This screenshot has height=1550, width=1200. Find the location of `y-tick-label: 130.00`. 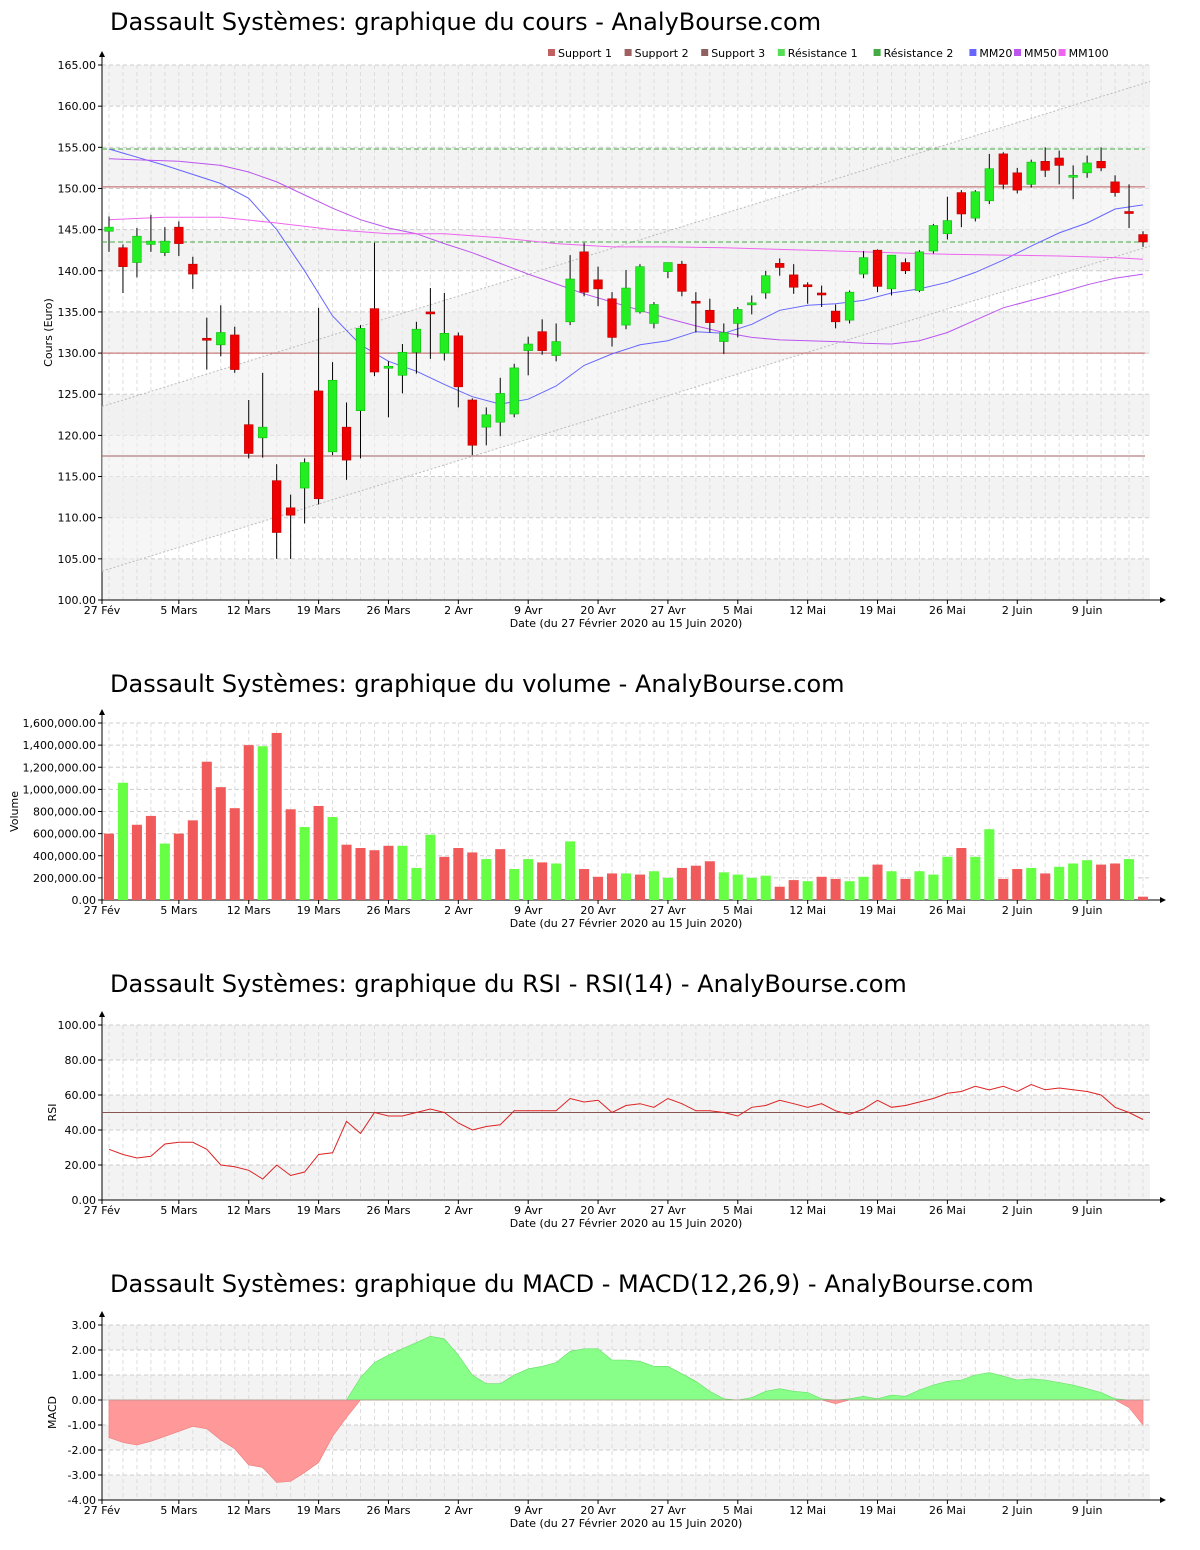

y-tick-label: 130.00 is located at coordinates (77, 353).